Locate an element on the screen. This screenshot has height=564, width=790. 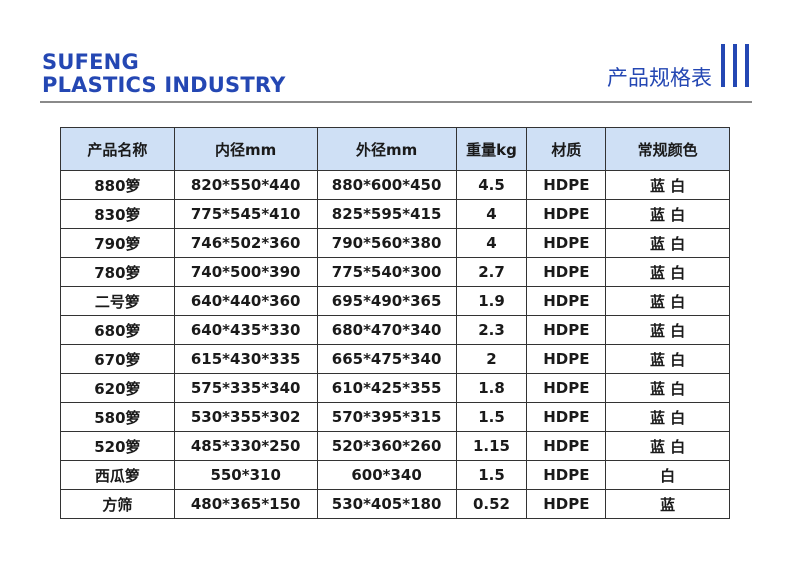
cell-name: 790箩 is located at coordinates (118, 243).